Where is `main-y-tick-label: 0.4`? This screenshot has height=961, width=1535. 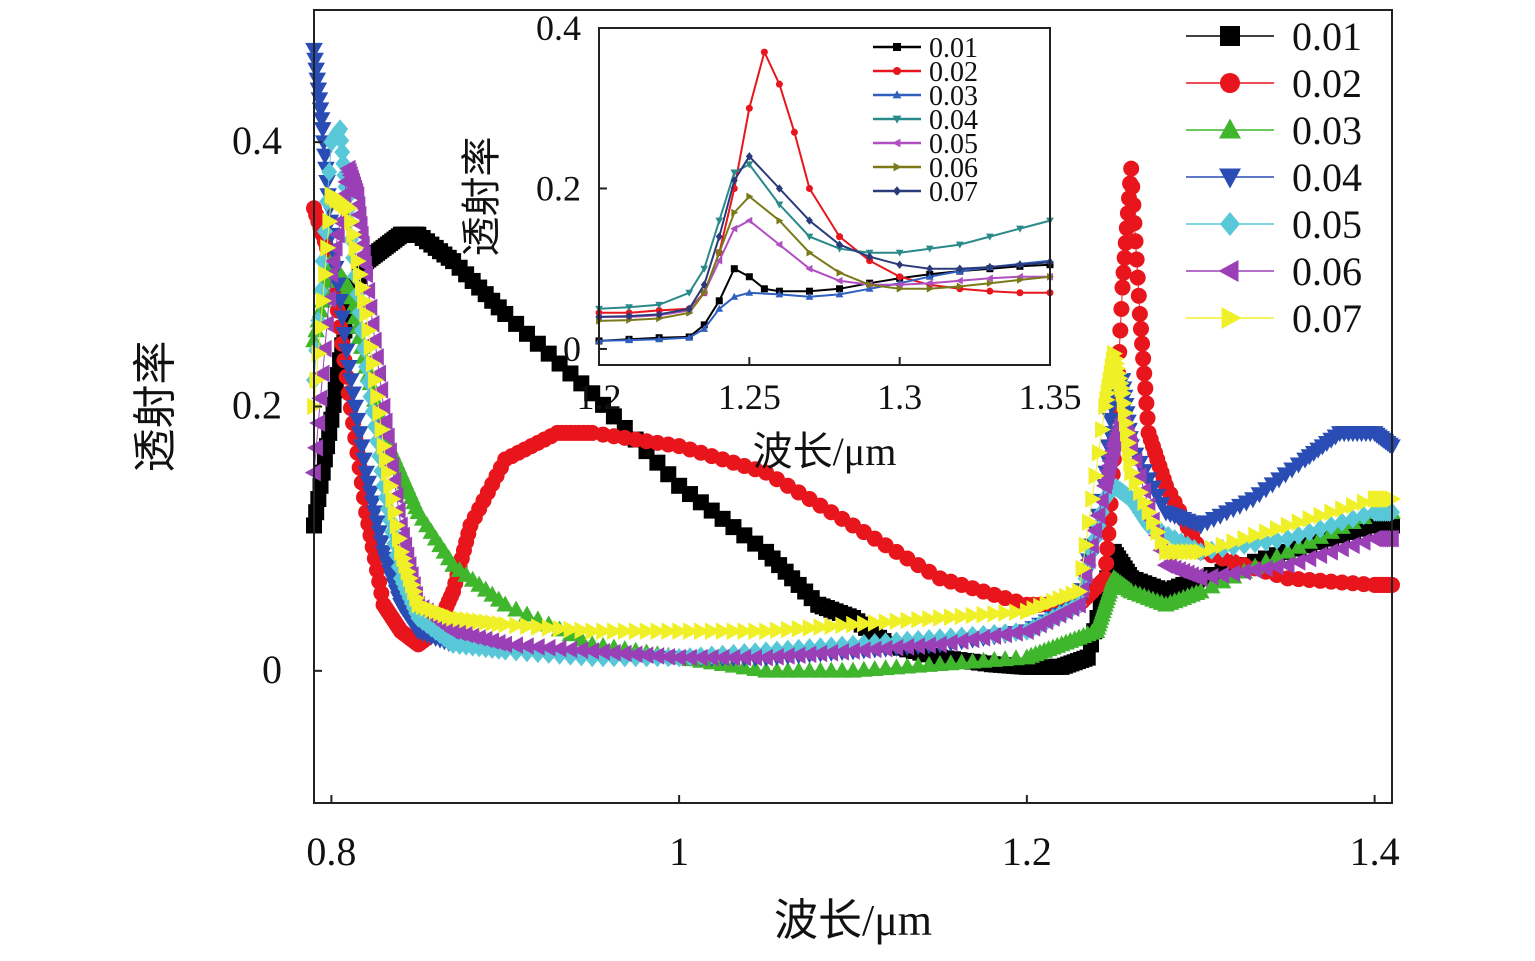
main-y-tick-label: 0.4 is located at coordinates (257, 140).